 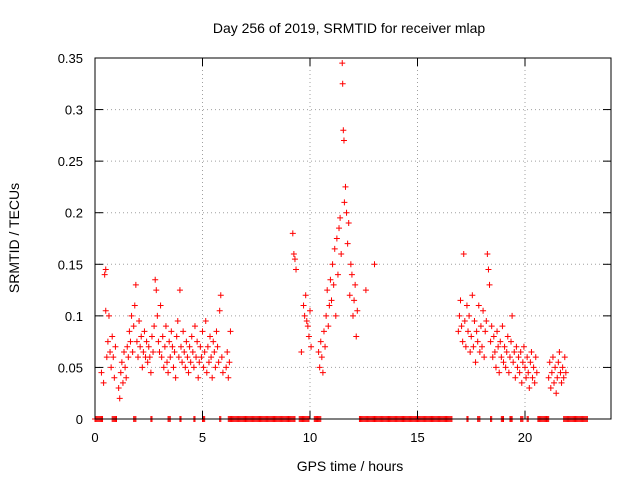 What do you see at coordinates (74, 110) in the screenshot?
I see `y-tick-label: 0.3` at bounding box center [74, 110].